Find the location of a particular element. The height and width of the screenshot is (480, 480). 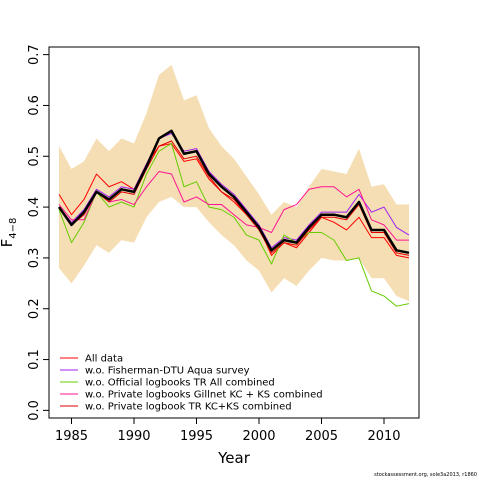

y-tick-label: 0.0 is located at coordinates (34, 410).